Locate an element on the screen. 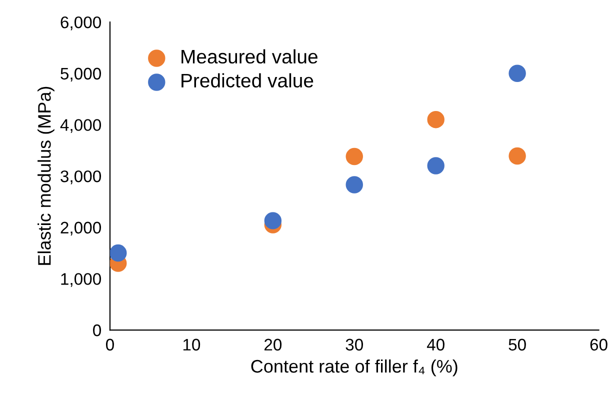 Image resolution: width=611 pixels, height=401 pixels. y-tick-label: 6,000 is located at coordinates (80, 23).